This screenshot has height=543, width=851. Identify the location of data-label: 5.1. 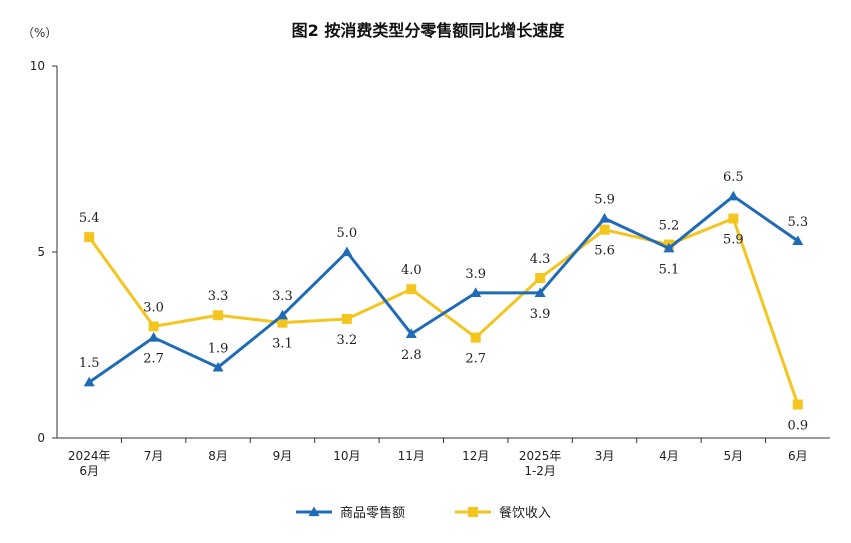
(669, 269).